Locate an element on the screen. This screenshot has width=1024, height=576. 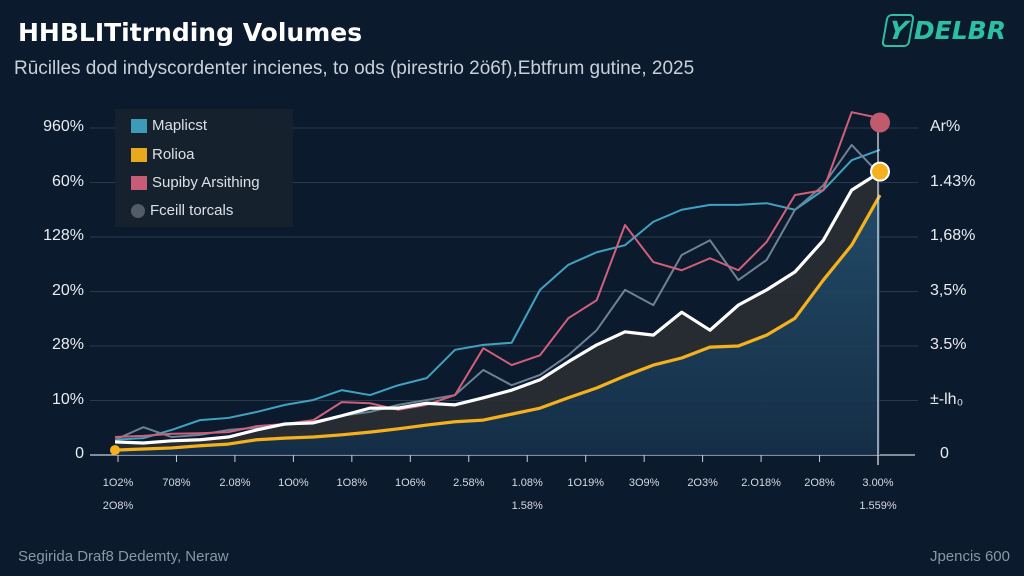
legend-item-rolioa: Rolioa is located at coordinates (163, 154).